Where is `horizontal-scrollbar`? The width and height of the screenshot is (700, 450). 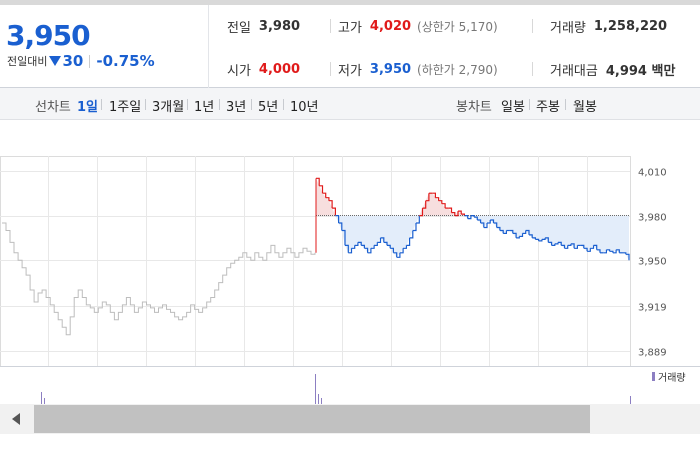
horizontal-scrollbar is located at coordinates (350, 419).